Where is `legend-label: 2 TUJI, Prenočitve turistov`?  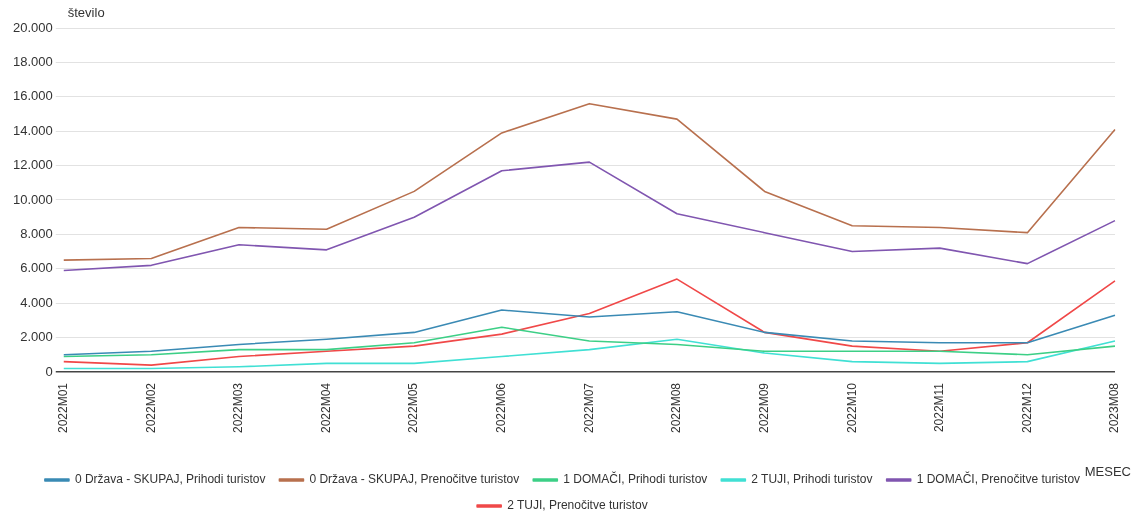 legend-label: 2 TUJI, Prenočitve turistov is located at coordinates (577, 505).